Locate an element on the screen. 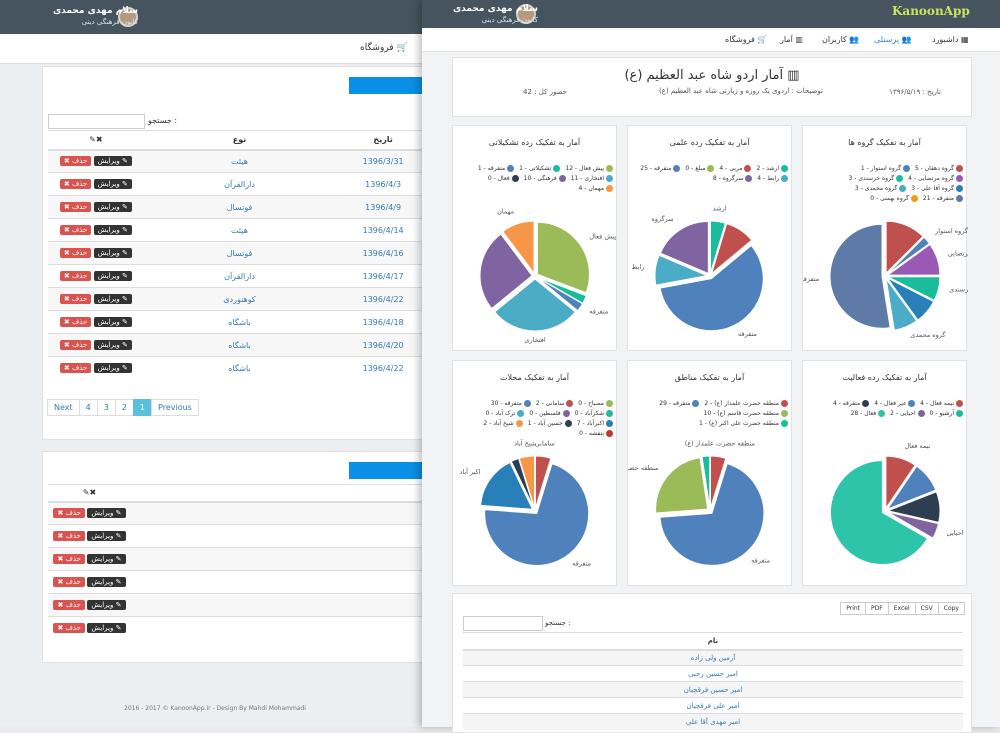 The height and width of the screenshot is (733, 1000). row-type: دارالقرآن is located at coordinates (239, 184).